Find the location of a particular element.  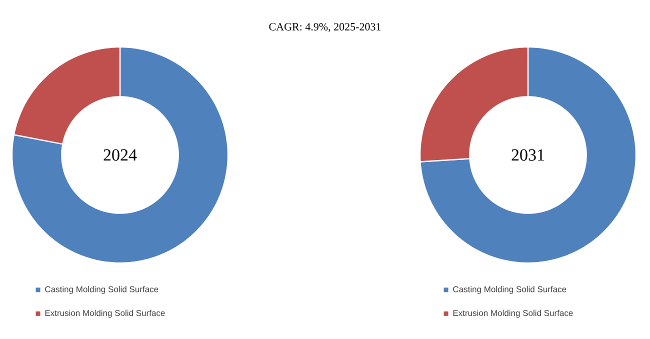

text: 2024 is located at coordinates (120, 155).